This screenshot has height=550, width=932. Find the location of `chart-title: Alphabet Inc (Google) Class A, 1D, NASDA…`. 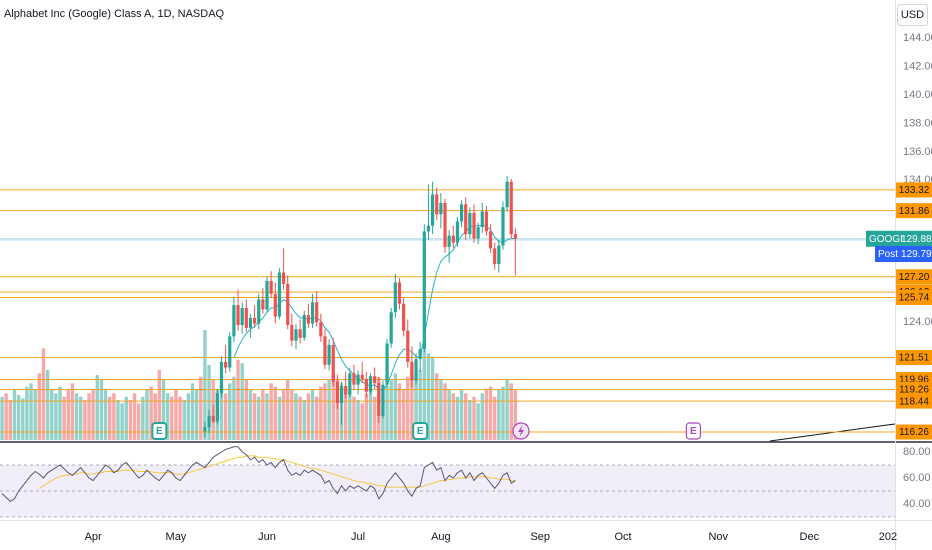

chart-title: Alphabet Inc (Google) Class A, 1D, NASDA… is located at coordinates (114, 14).